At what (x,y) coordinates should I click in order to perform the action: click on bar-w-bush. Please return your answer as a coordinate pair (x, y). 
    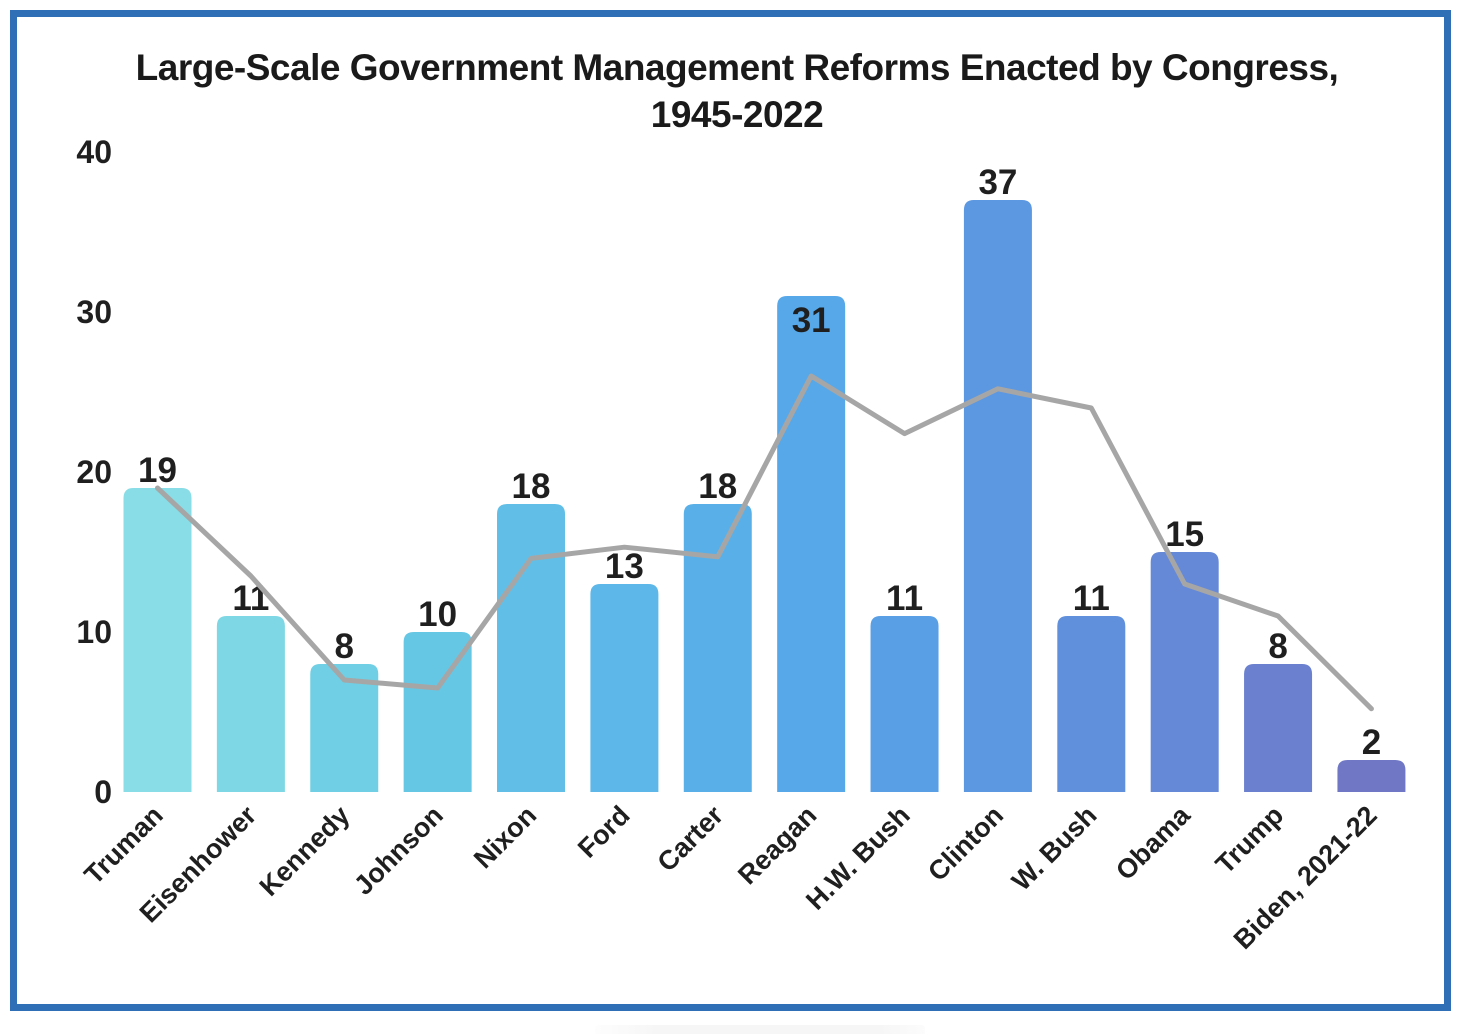
    Looking at the image, I should click on (1091, 704).